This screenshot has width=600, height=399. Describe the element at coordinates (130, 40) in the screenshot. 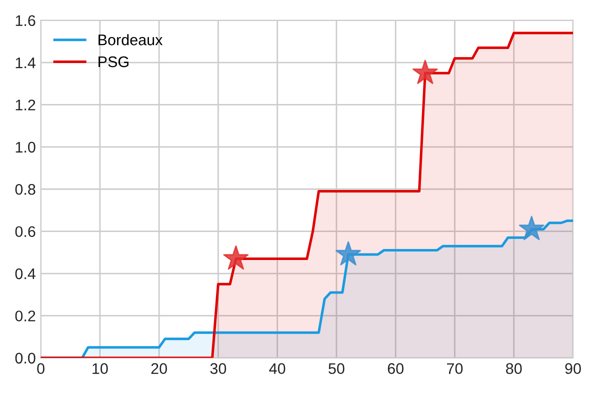

I see `legend-label: Bordeaux` at that location.